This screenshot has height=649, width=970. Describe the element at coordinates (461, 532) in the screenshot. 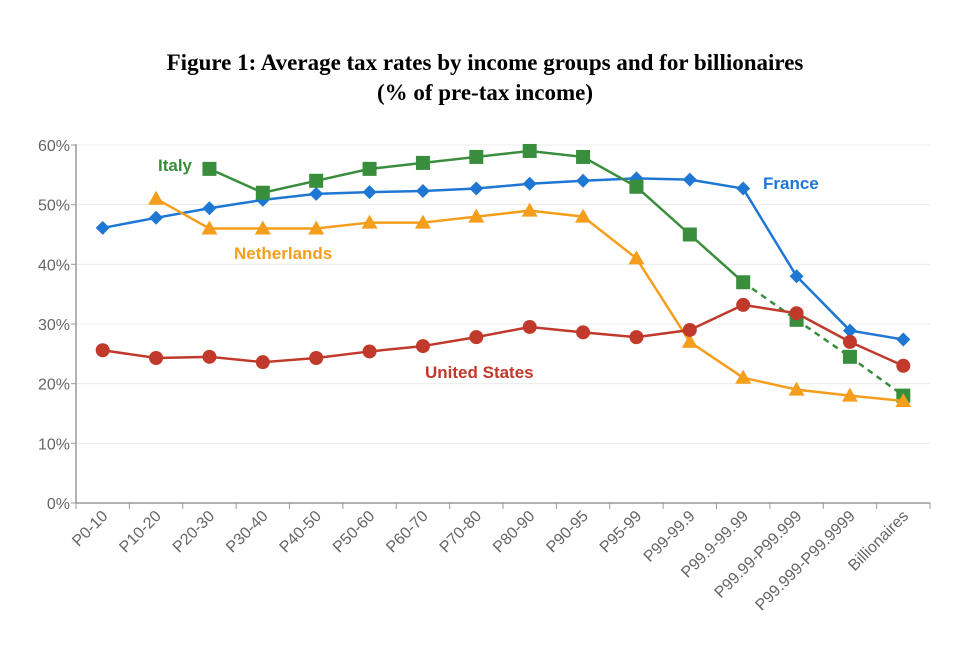

I see `x-tick-label: P70-80` at that location.